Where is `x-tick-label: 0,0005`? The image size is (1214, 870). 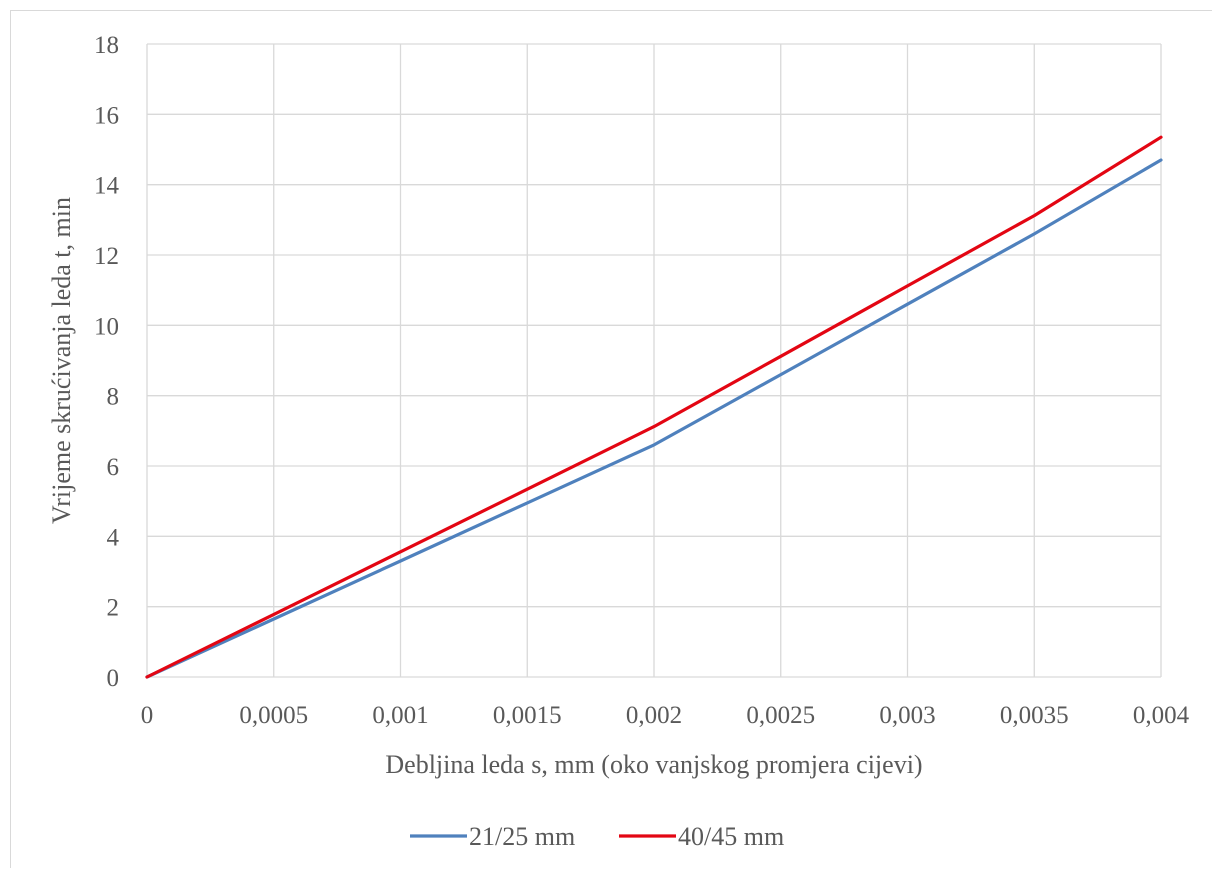 x-tick-label: 0,0005 is located at coordinates (273, 715).